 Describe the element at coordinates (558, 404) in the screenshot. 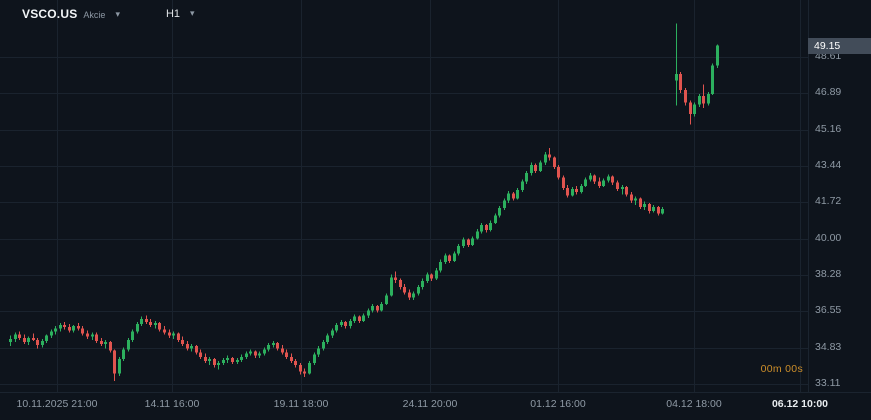

I see `time-axis-label: 01.12 16:00` at that location.